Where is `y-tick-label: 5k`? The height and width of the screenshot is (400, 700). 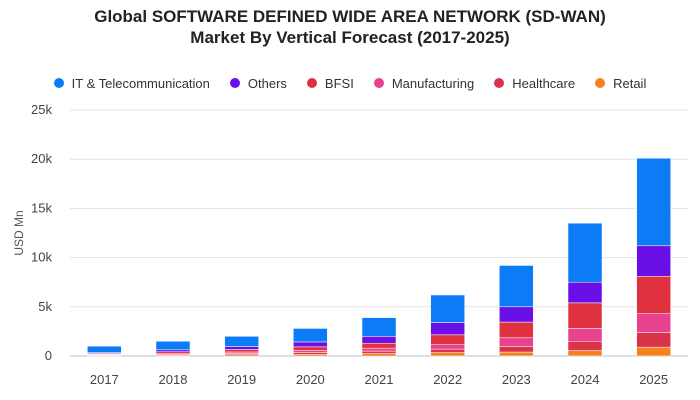 y-tick-label: 5k is located at coordinates (45, 306).